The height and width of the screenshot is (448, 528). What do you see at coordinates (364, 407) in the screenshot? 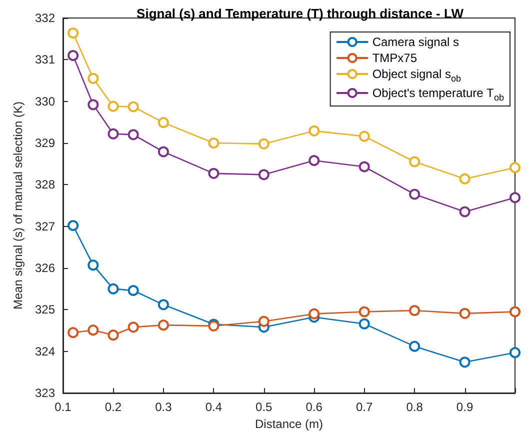
I see `x-tick-label: 0.7` at bounding box center [364, 407].